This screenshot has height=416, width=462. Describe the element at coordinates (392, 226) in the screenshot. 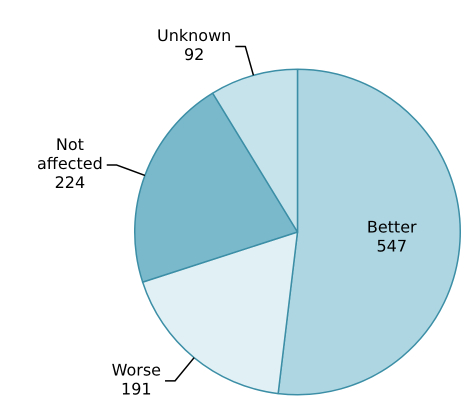

I see `slice-label: Better` at that location.